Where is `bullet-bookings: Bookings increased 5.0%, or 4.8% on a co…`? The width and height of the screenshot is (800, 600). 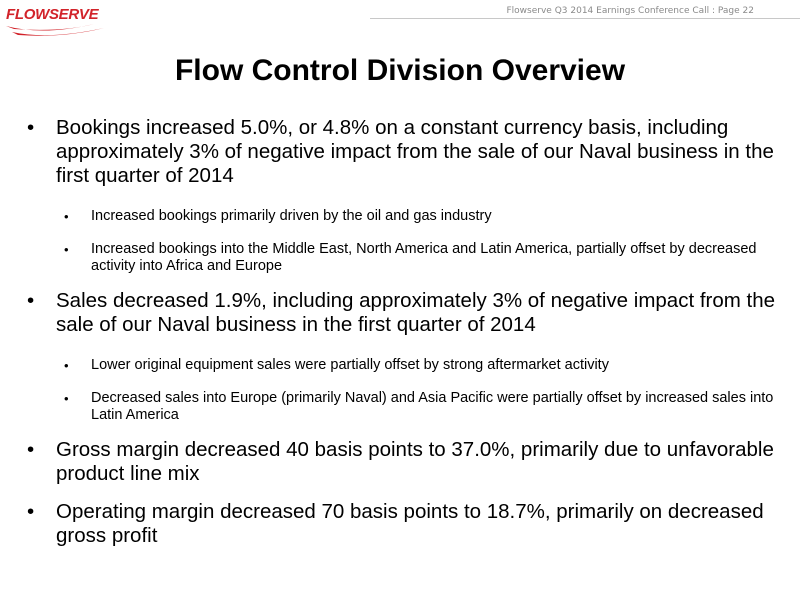
bullet-bookings: Bookings increased 5.0%, or 4.8% on a co… is located at coordinates (402, 152).